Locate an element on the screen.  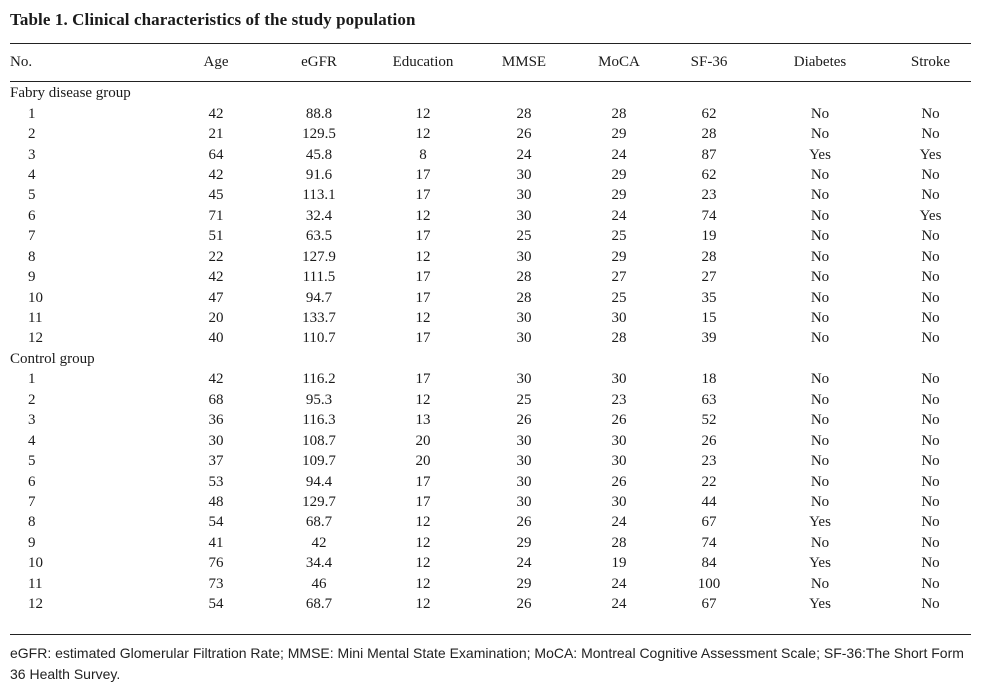
table-row: 3 64 45.8 8 24 24 87 Yes Yes is located at coordinates (490, 154).